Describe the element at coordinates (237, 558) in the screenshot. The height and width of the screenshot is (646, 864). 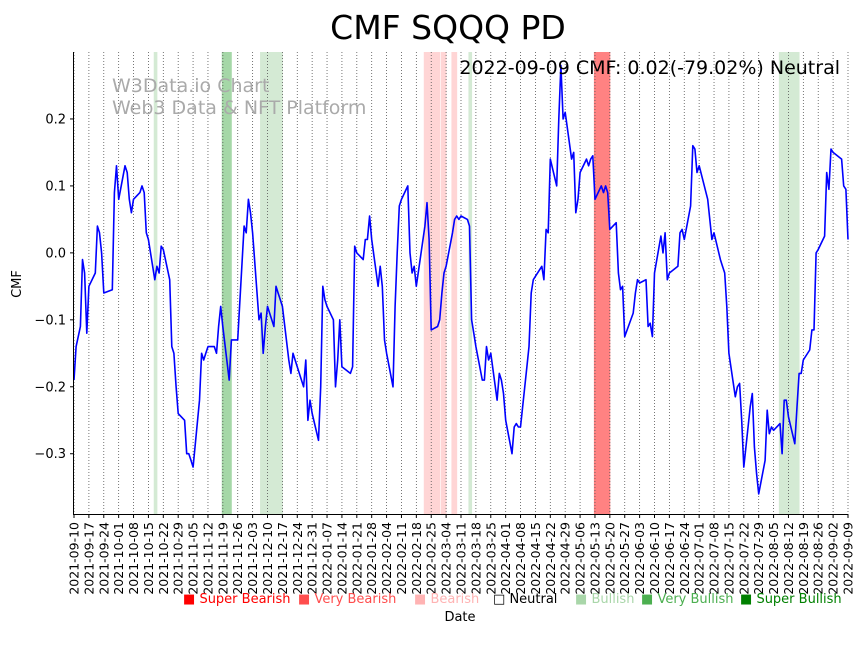
I see `x-tick-label-11: 2021-11-26` at that location.